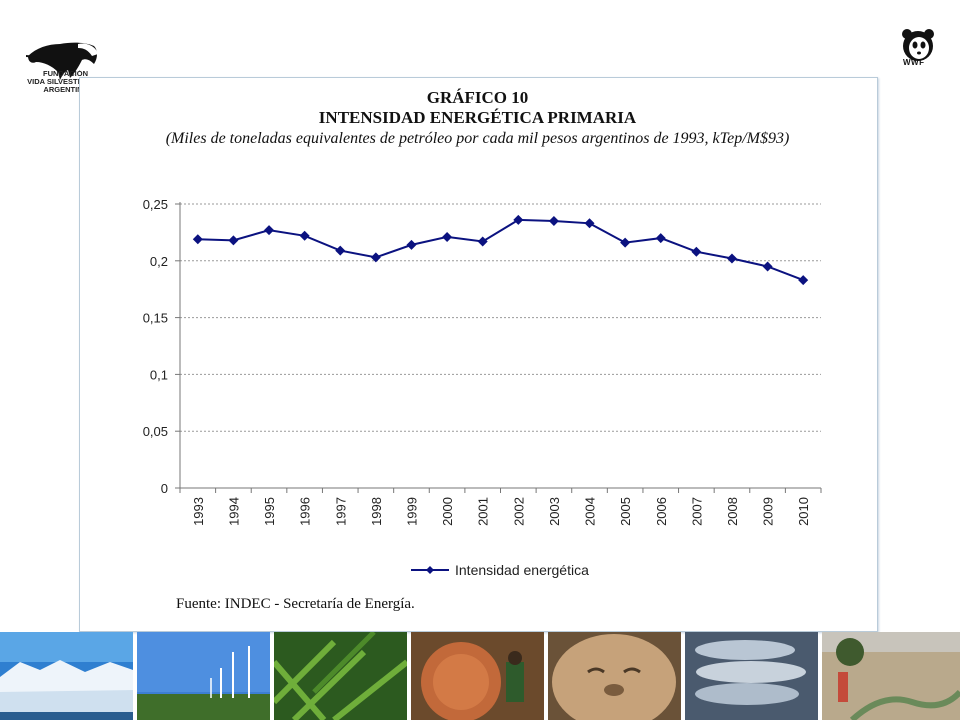  I want to click on x-tick-label: 2010, so click(803, 511).